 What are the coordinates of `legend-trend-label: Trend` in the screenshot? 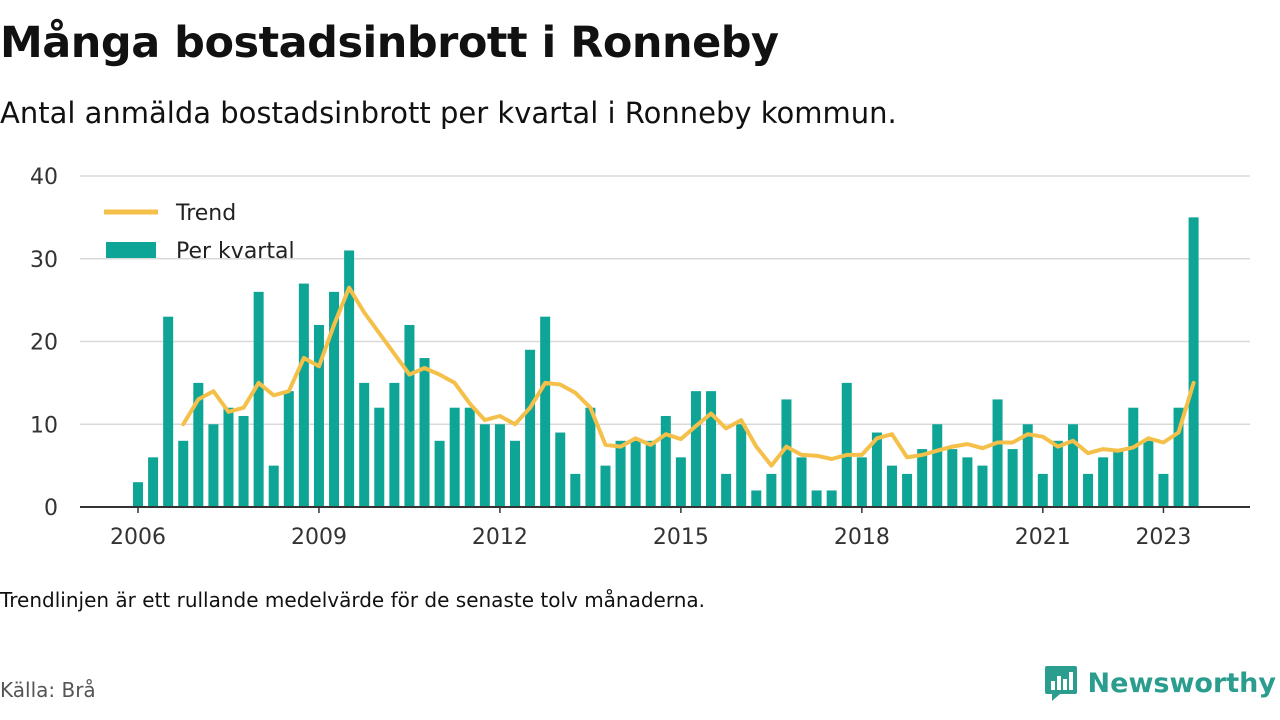 It's located at (205, 213).